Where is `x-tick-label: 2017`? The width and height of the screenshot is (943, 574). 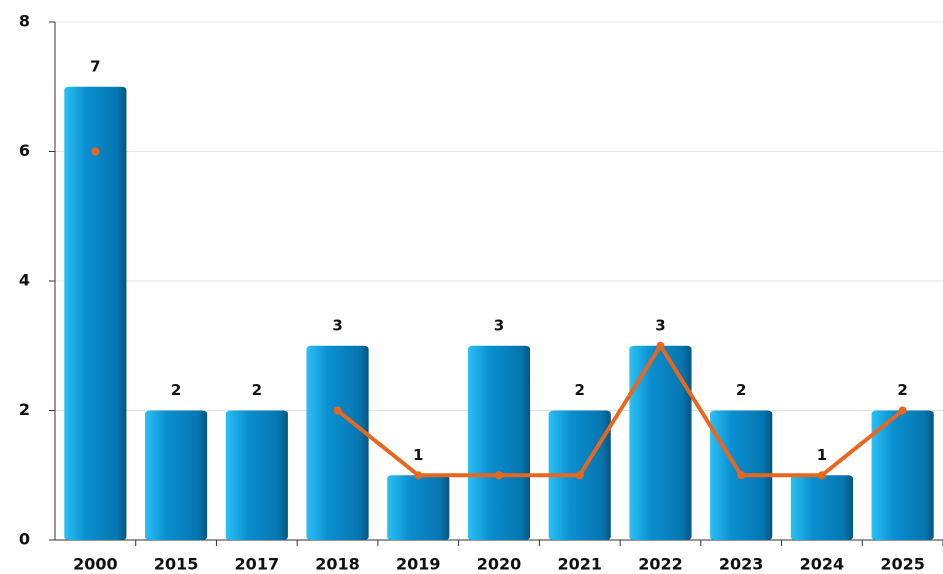 x-tick-label: 2017 is located at coordinates (257, 564).